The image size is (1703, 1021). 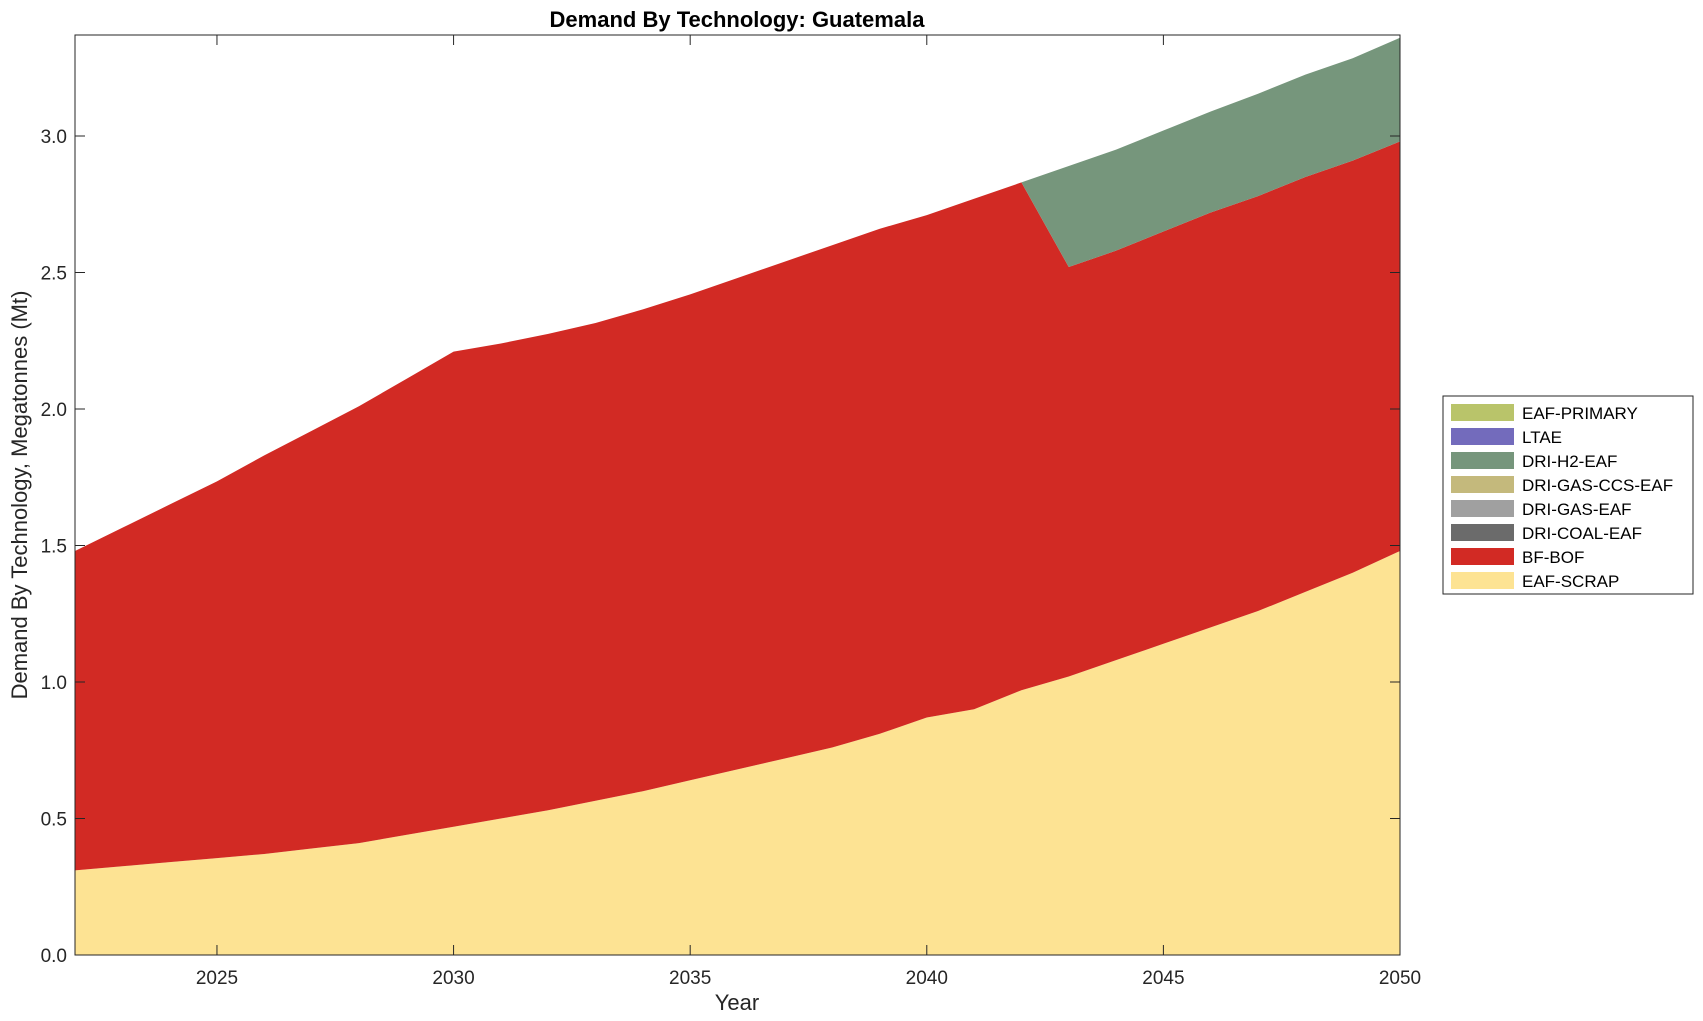 What do you see at coordinates (1582, 533) in the screenshot?
I see `legend-label-dri-coal-eaf: DRI-COAL-EAF` at bounding box center [1582, 533].